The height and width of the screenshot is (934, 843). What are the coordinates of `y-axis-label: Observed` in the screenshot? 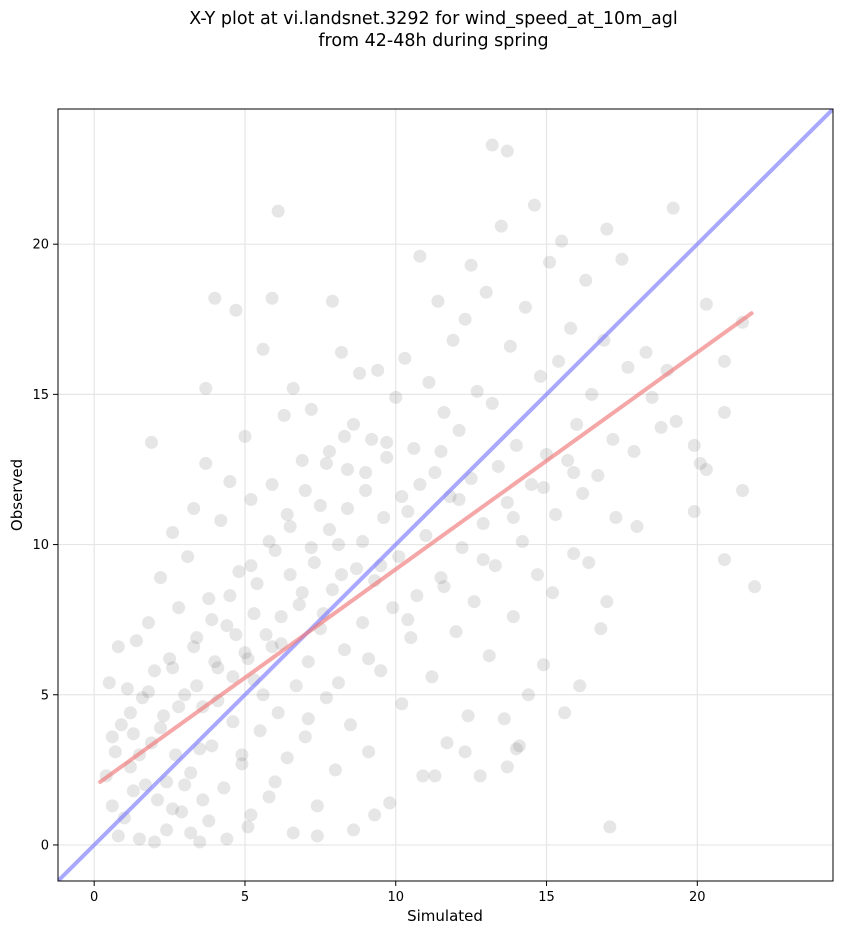 It's located at (17, 495).